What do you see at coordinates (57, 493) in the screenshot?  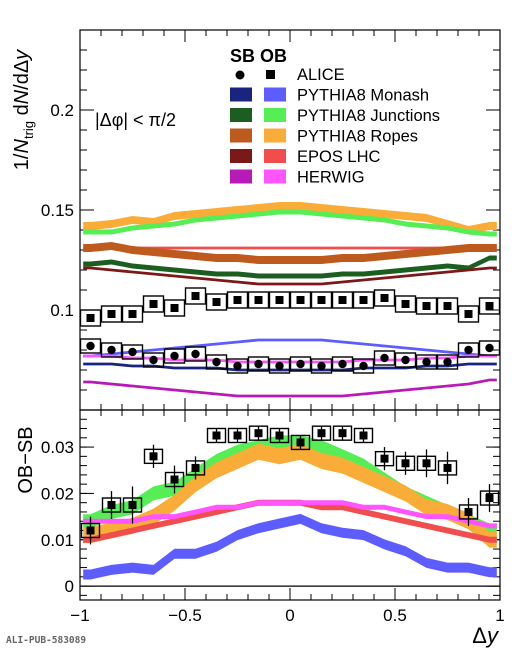 I see `bottom-y-tick-label: 0.02` at bounding box center [57, 493].